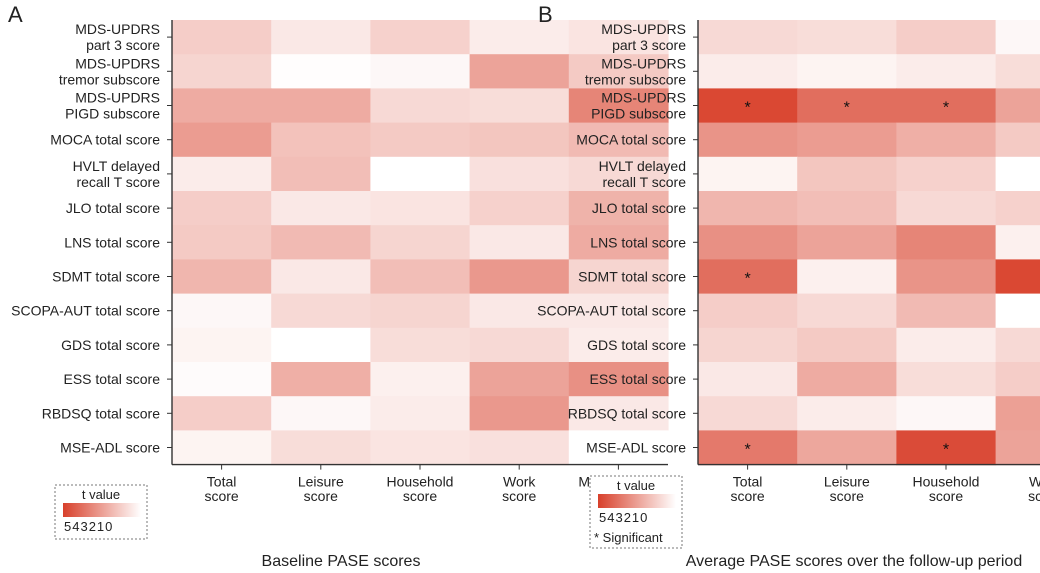  I want to click on row-label-line: RBDSQ total score, so click(627, 413).